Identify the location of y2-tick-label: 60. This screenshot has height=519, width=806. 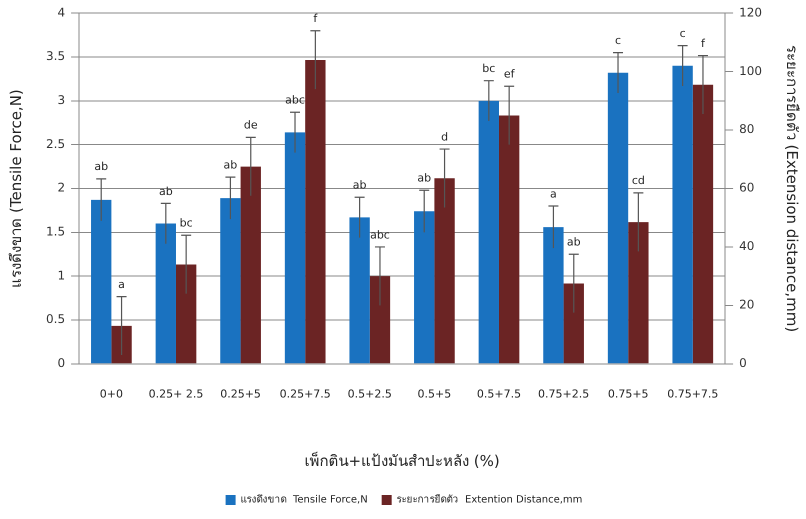
(746, 187).